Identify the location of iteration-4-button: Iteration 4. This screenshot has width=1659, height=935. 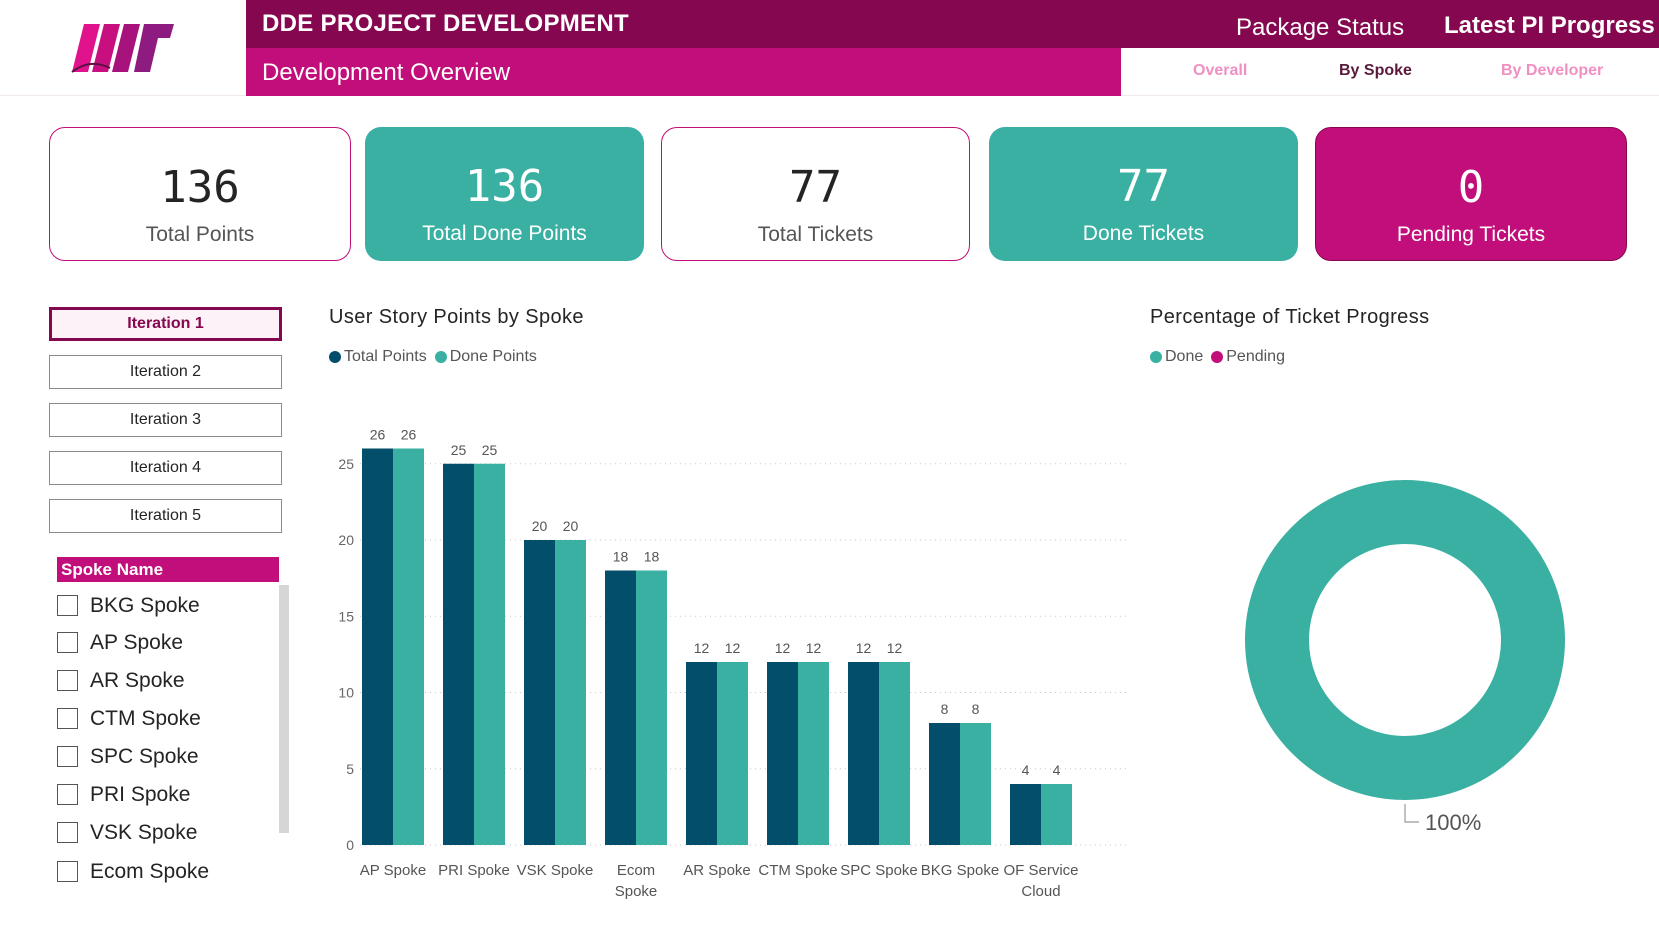
(165, 468).